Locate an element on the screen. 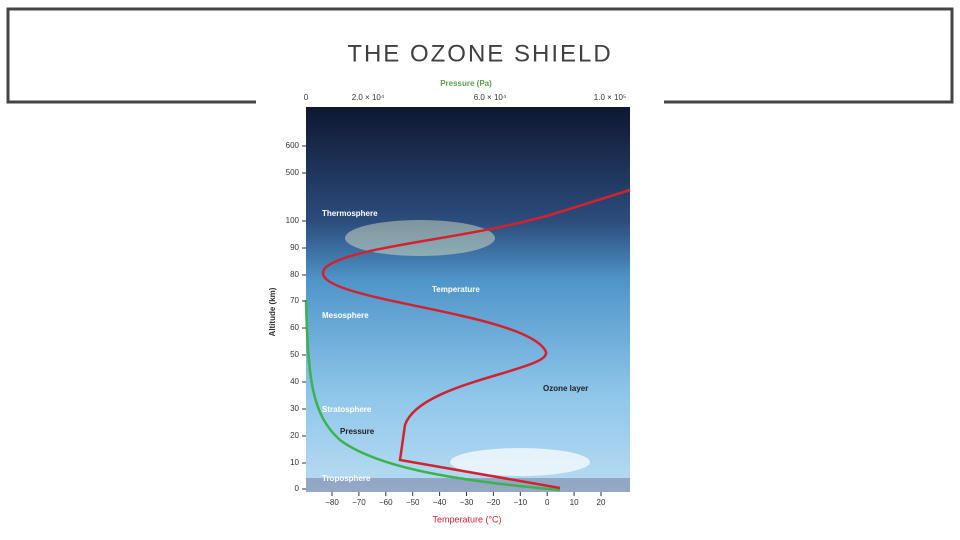 The image size is (960, 540). layer-label: Stratosphere is located at coordinates (347, 409).